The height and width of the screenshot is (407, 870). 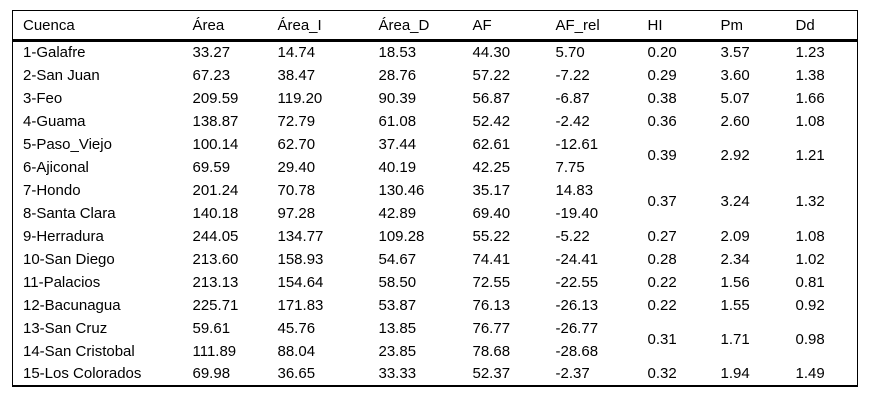 I want to click on table-cell: 90.39, so click(x=397, y=98).